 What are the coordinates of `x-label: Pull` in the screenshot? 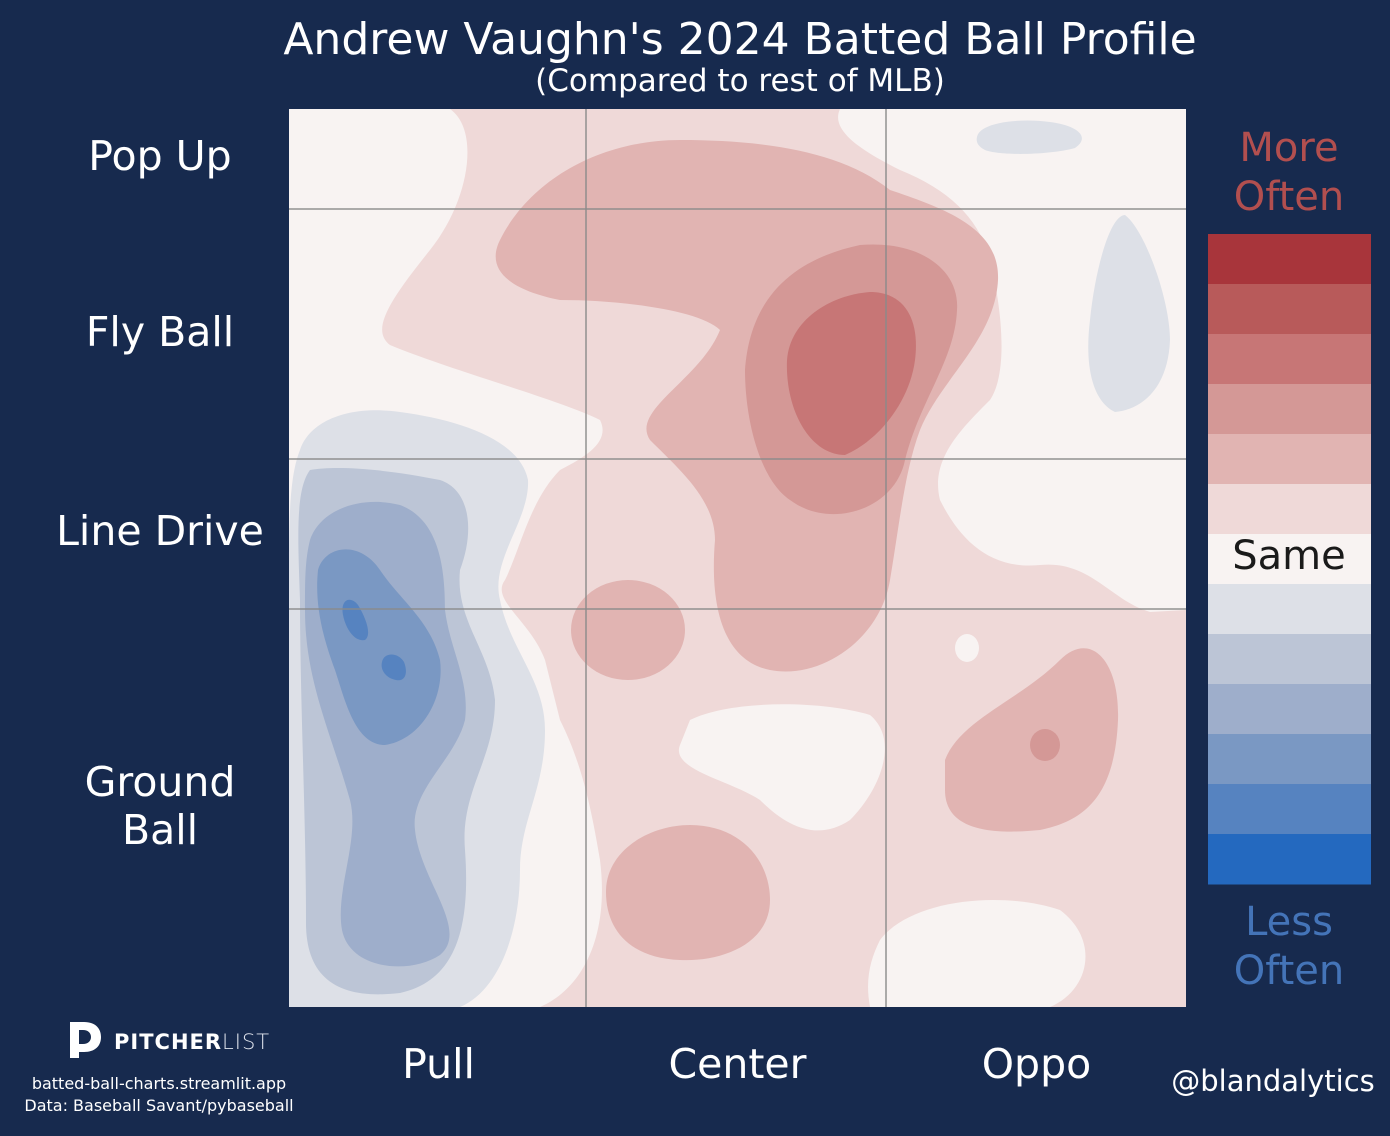 It's located at (438, 1064).